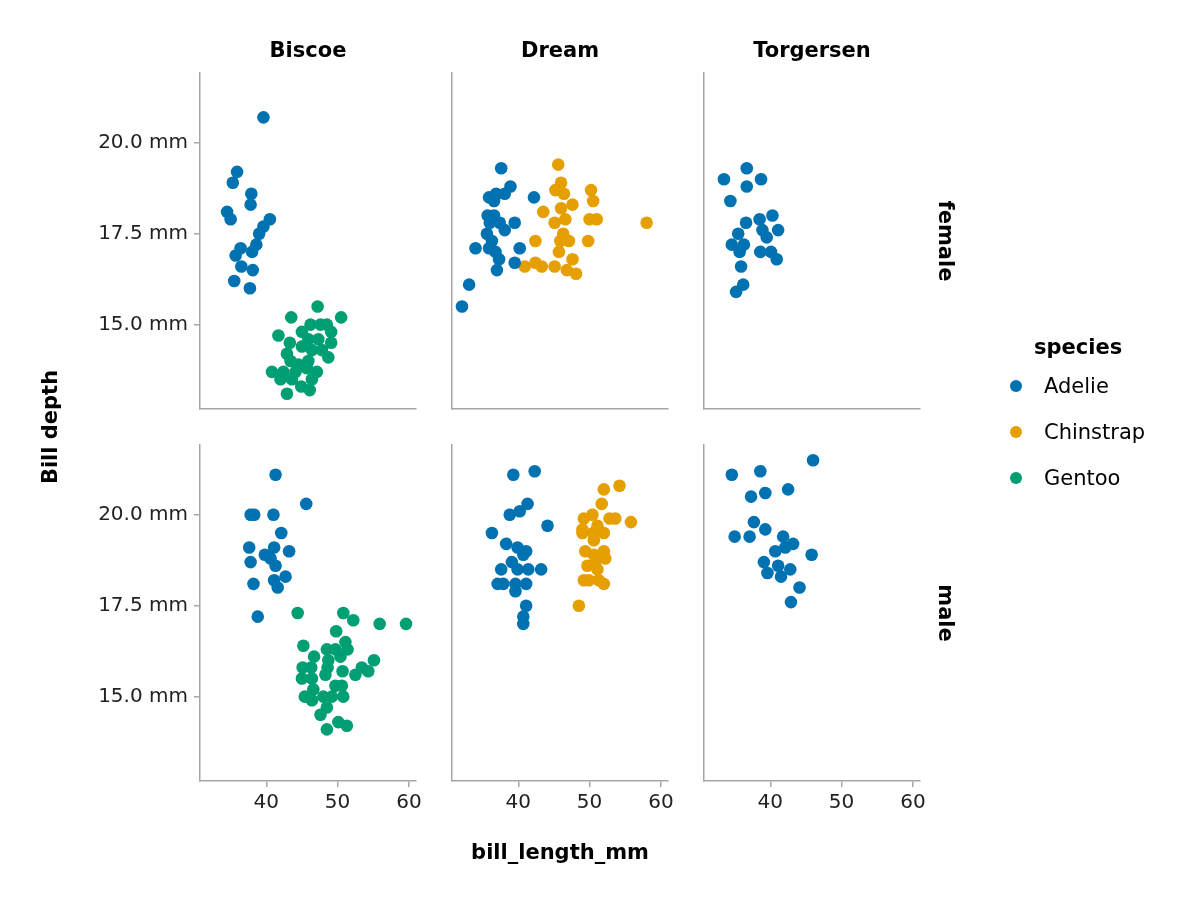 This screenshot has height=900, width=1200. I want to click on legend-label: Chinstrap, so click(1095, 432).